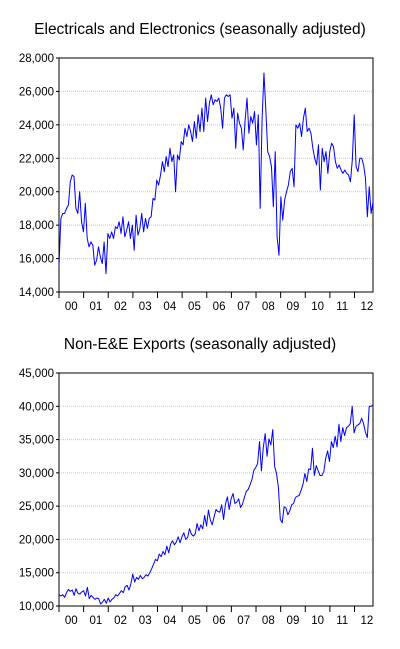 This screenshot has width=400, height=649. I want to click on y-tick-label: 40,000, so click(36, 407).